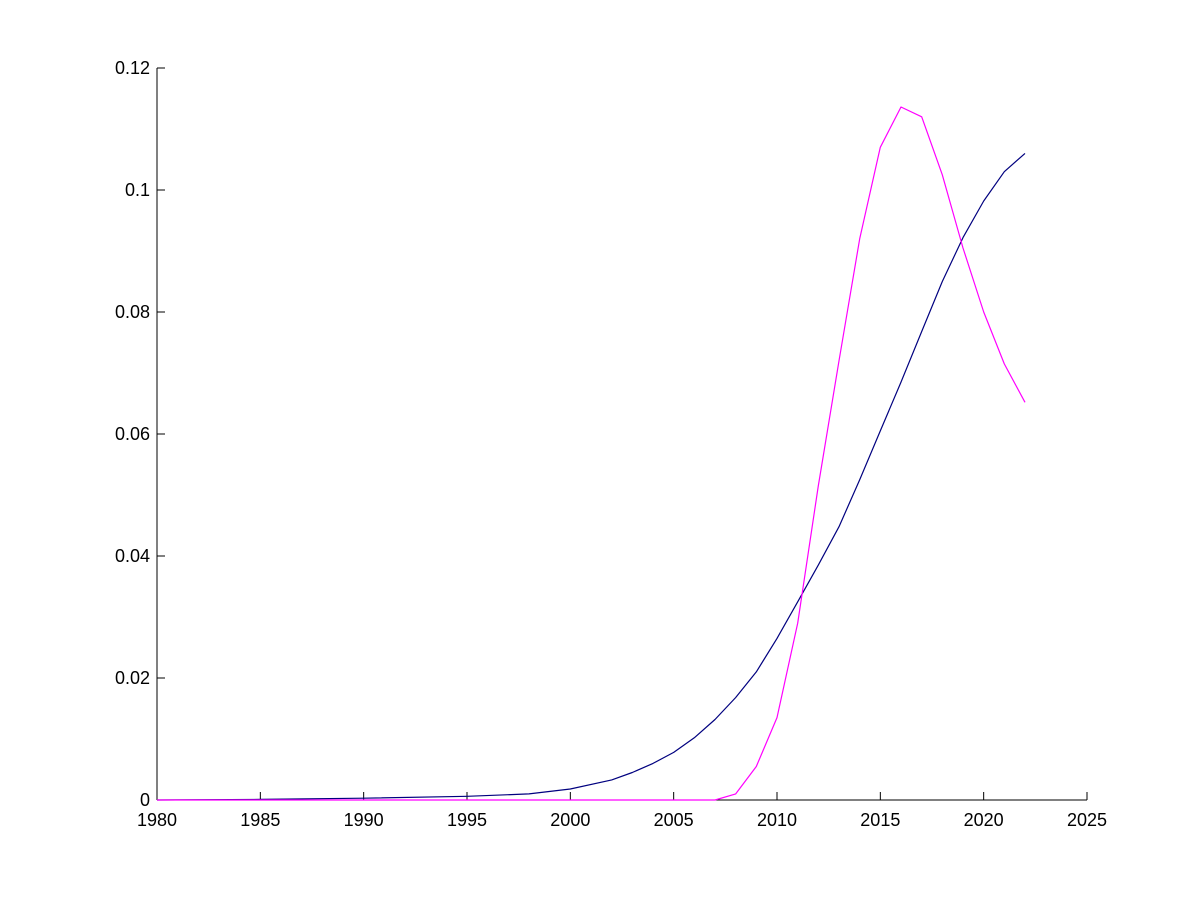  I want to click on y-tick-label: 0.02, so click(132, 678).